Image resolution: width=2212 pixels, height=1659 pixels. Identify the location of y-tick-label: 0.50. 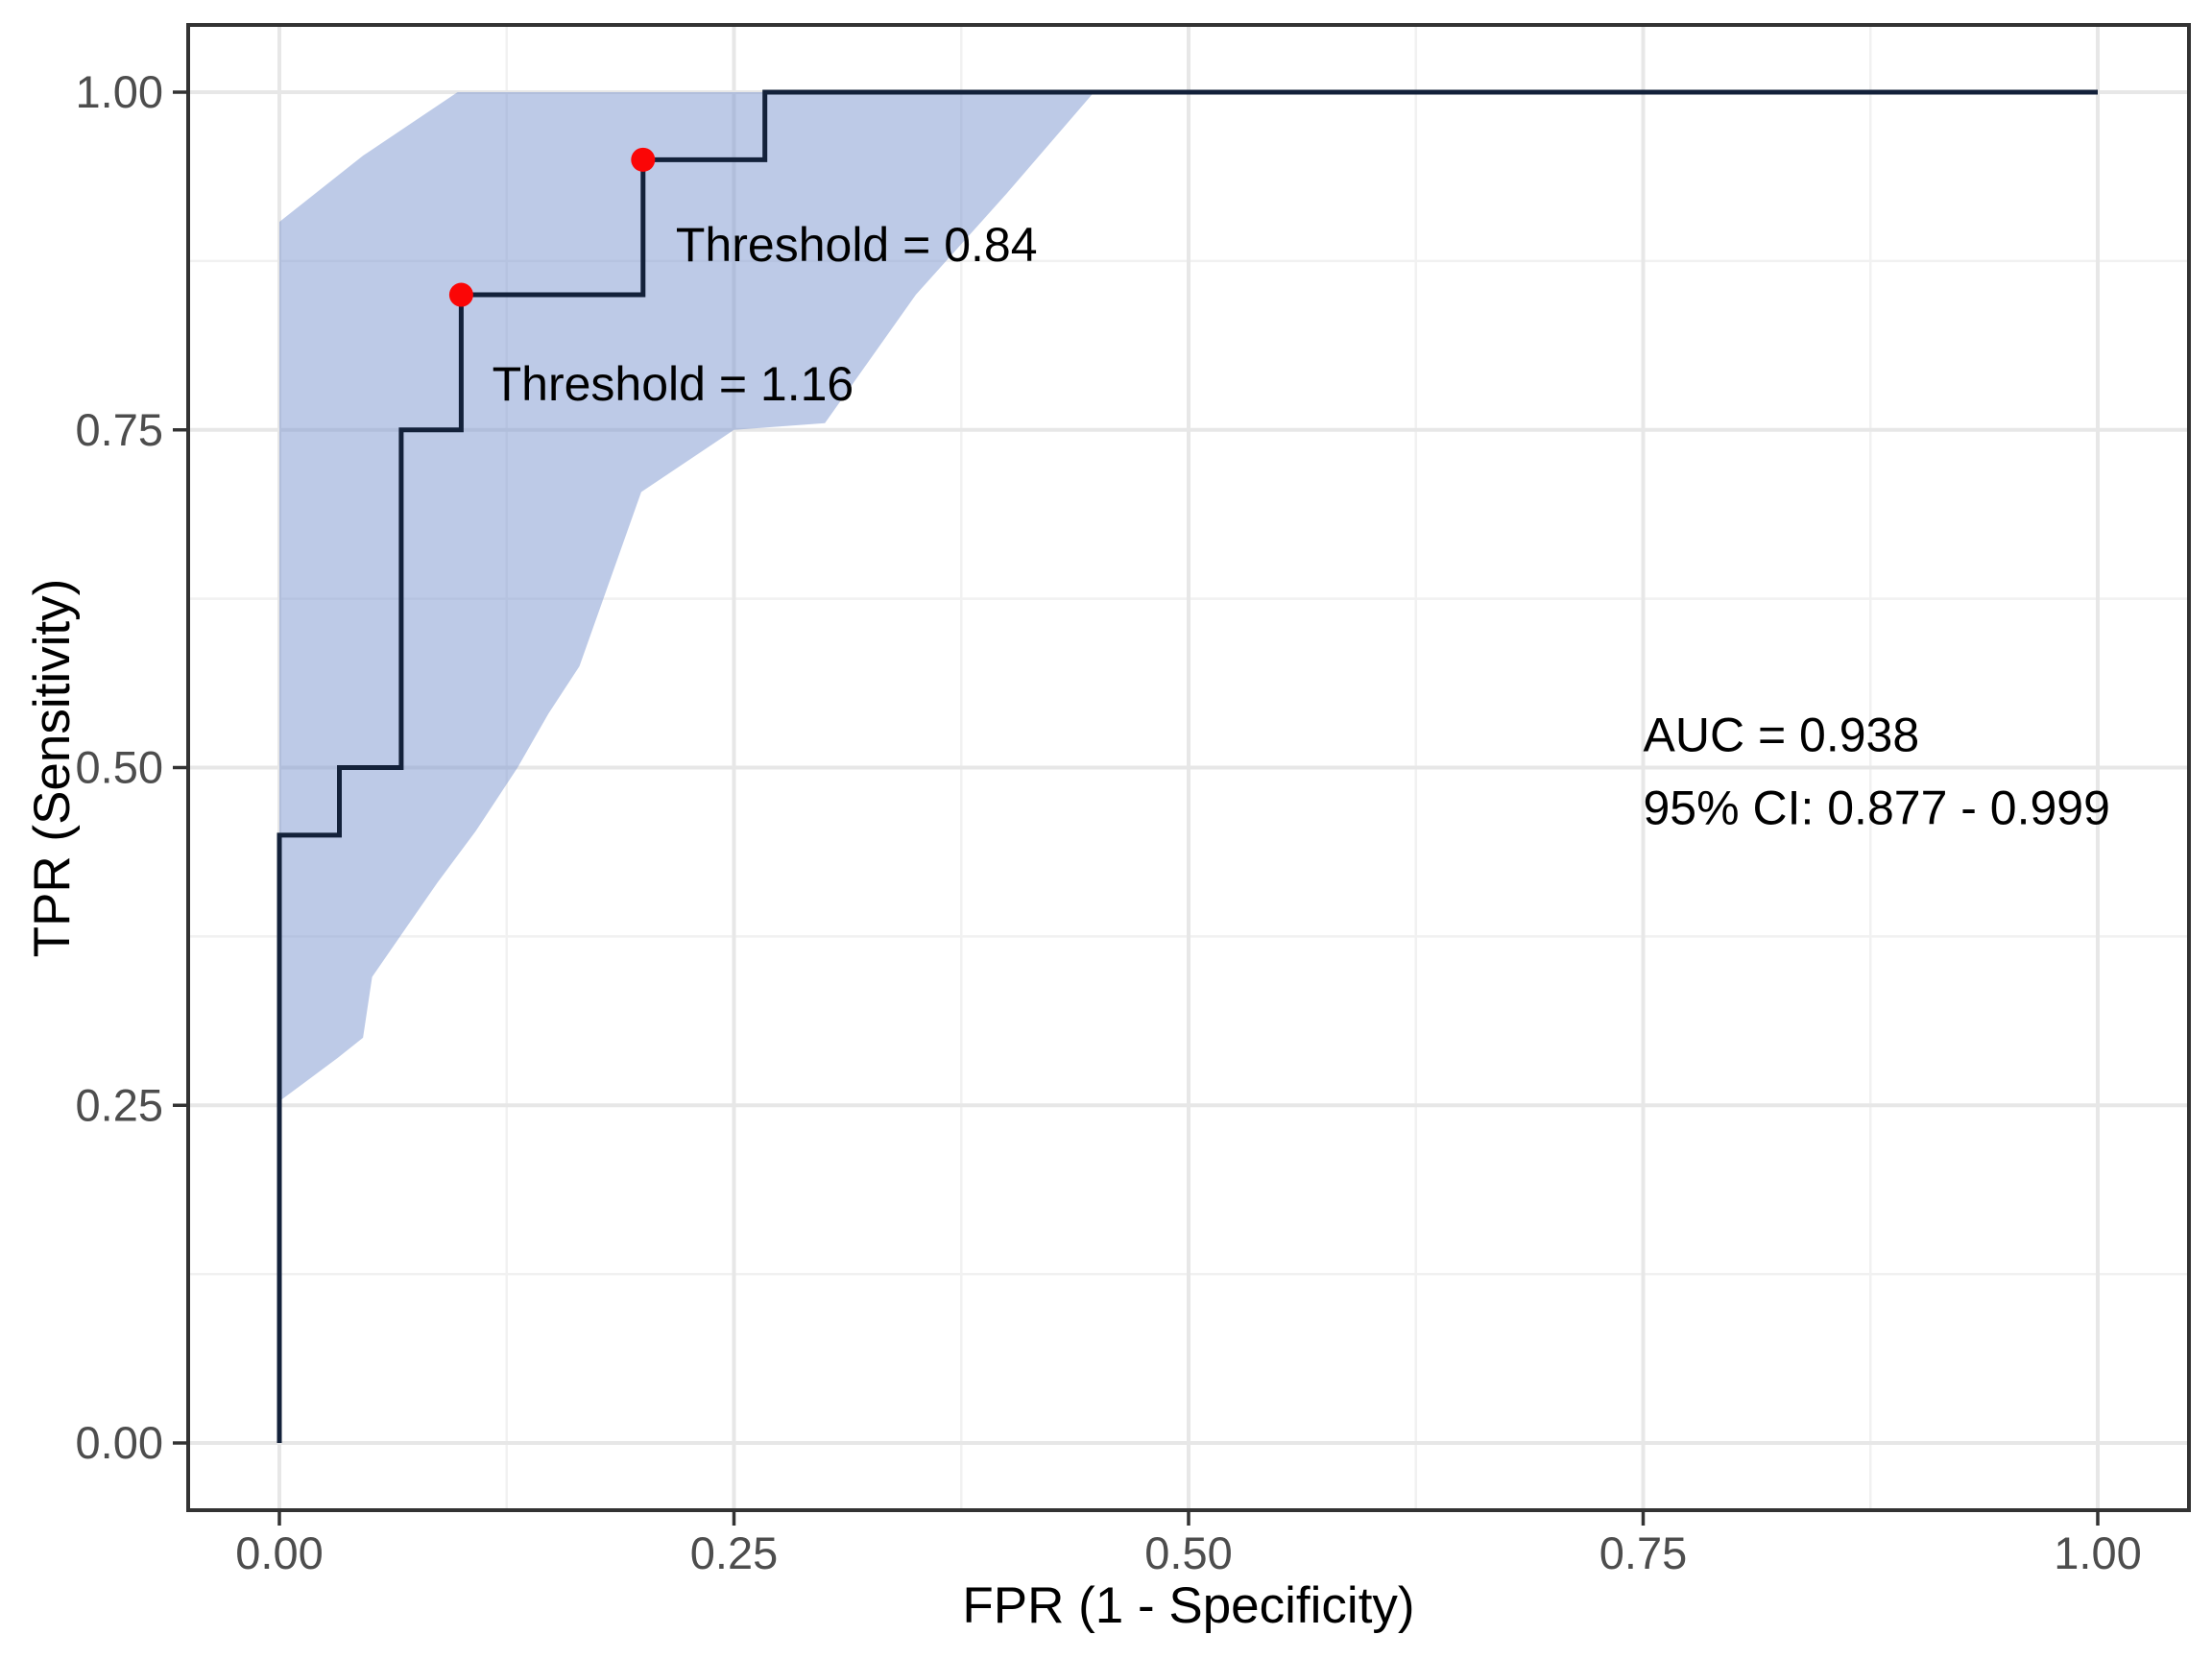
(120, 767).